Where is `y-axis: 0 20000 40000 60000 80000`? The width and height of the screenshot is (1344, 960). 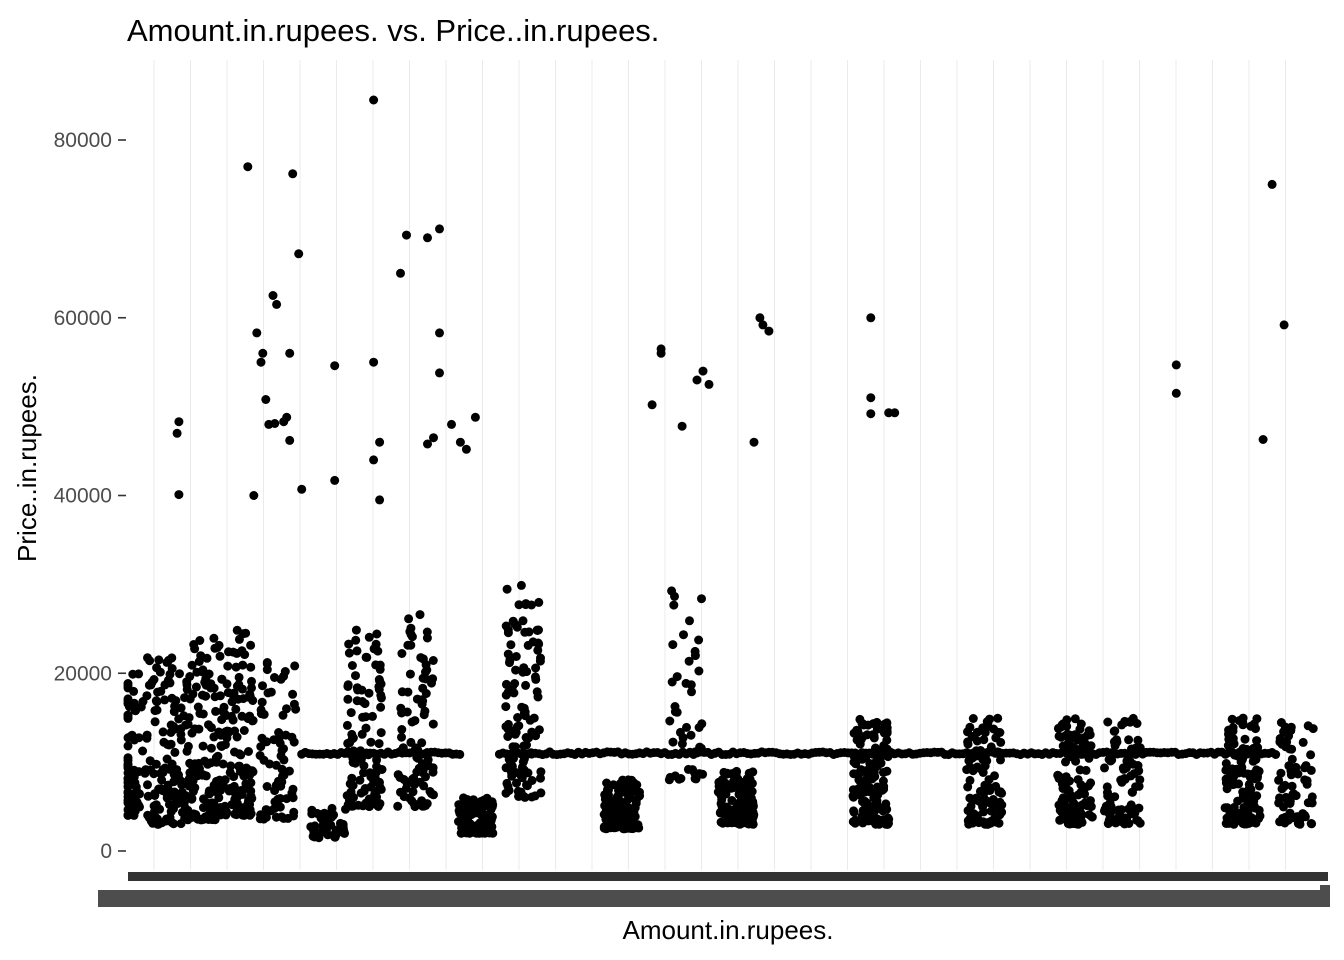
y-axis: 0 20000 40000 60000 80000 is located at coordinates (90, 496).